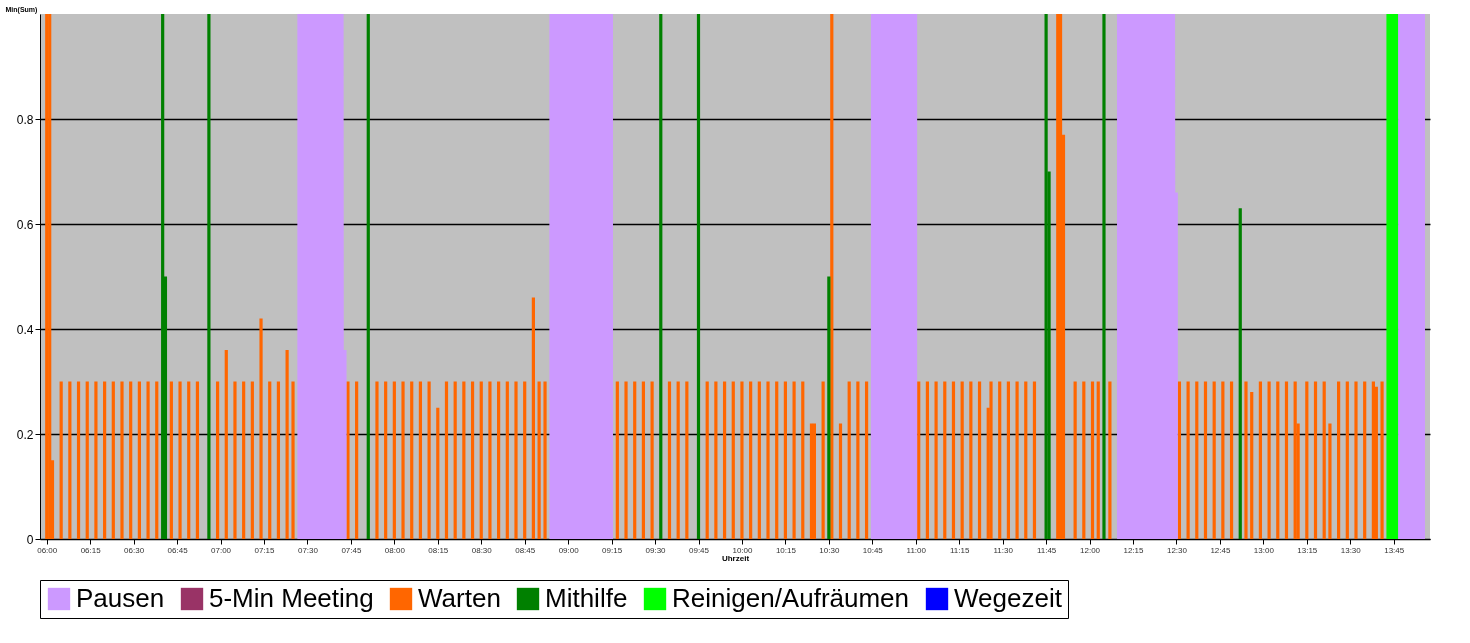  I want to click on y-tick-label: 0.4, so click(25, 329).